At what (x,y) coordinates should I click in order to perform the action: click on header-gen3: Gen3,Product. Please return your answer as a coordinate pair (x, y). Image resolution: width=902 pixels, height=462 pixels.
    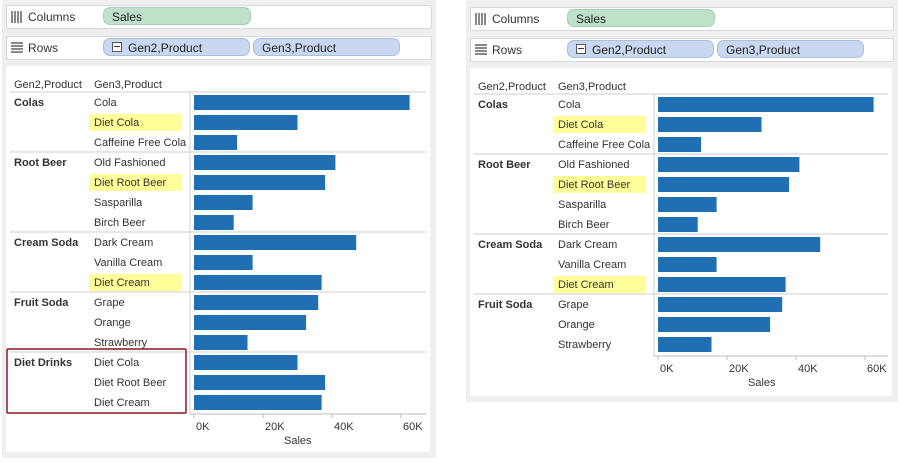
    Looking at the image, I should click on (592, 87).